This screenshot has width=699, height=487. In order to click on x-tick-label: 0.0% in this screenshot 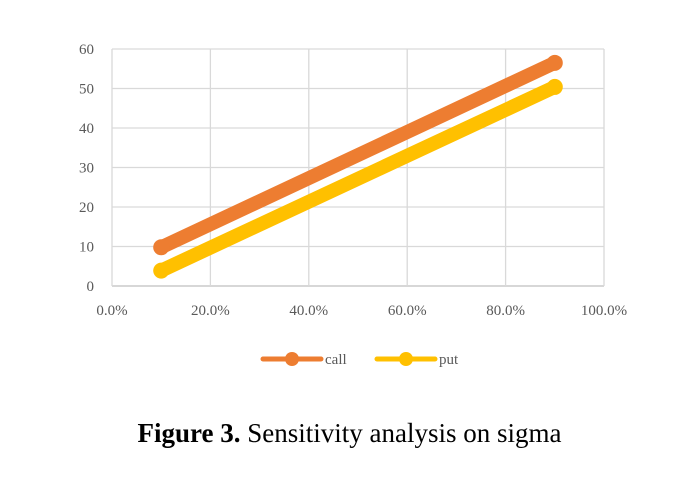, I will do `click(111, 311)`.